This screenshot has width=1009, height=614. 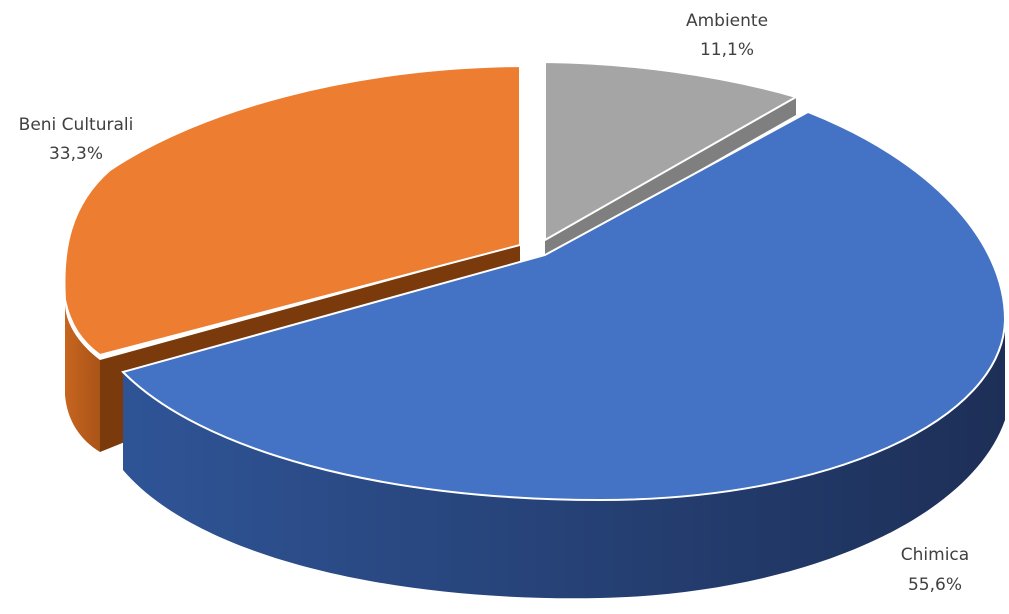 I want to click on slice-ambiente, so click(x=671, y=159).